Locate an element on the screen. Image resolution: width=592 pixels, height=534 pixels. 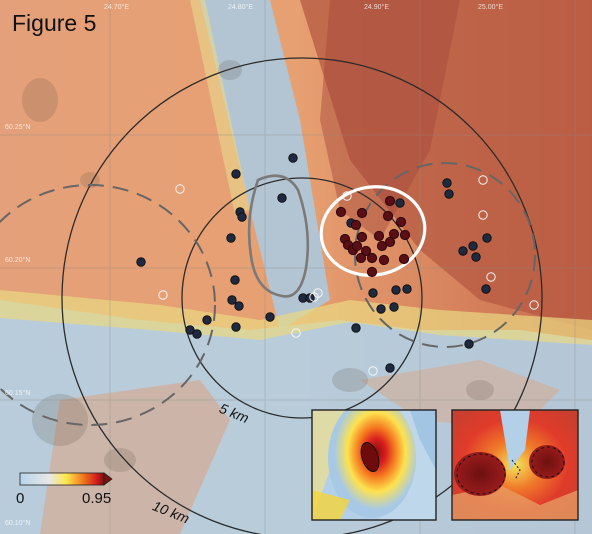
lon-tick-3: 24.90°E is located at coordinates (376, 7).